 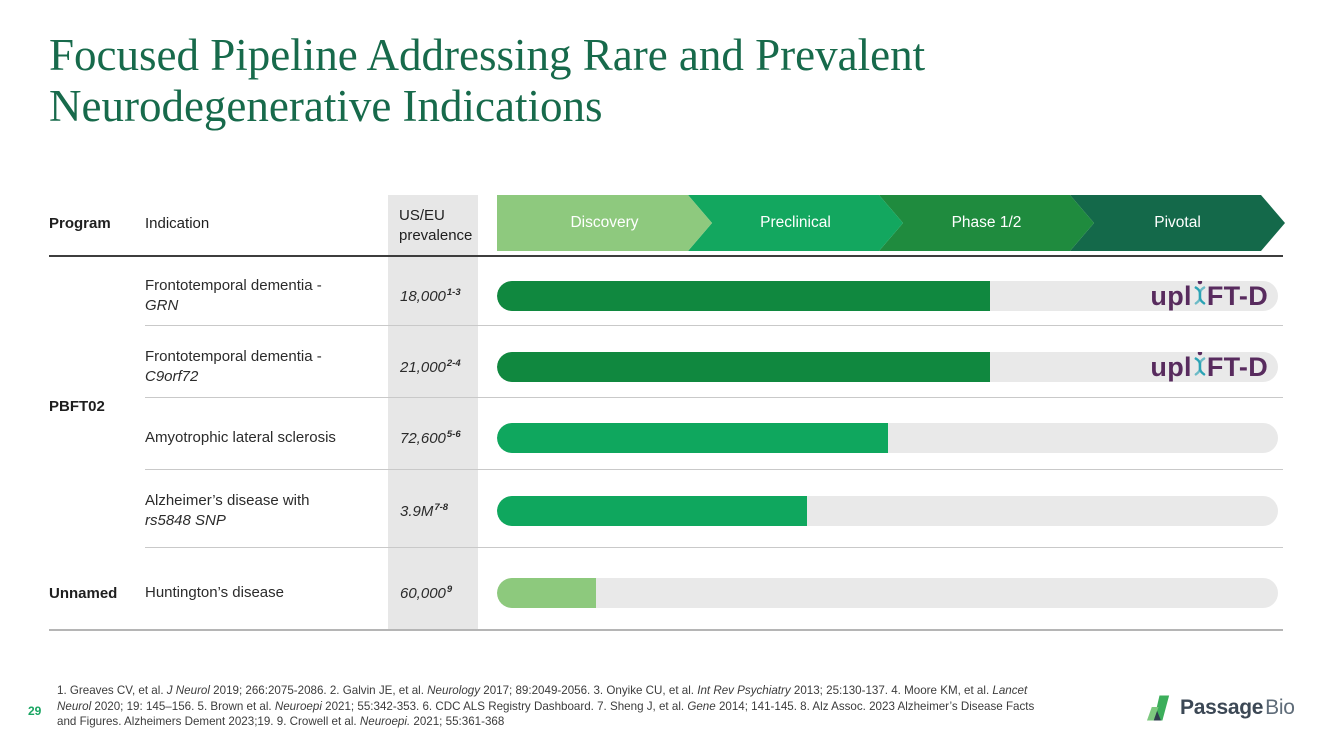 I want to click on phase-chevron-label: Discovery, so click(x=604, y=222).